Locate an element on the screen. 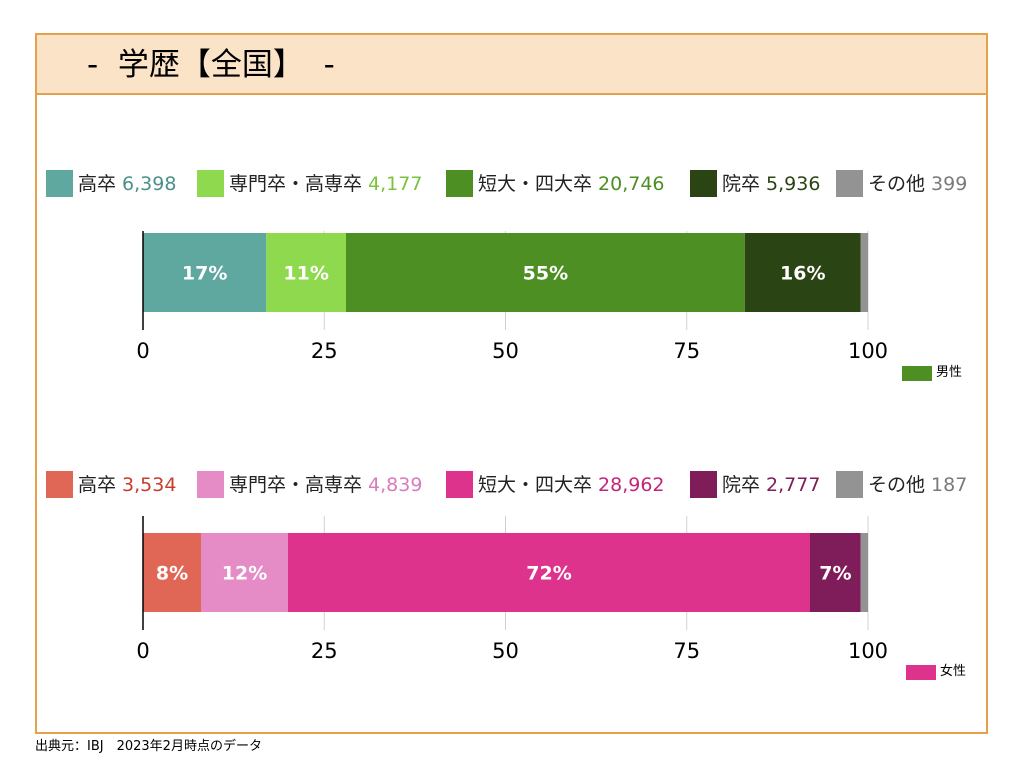 The width and height of the screenshot is (1024, 768). bar-data-label: 8% is located at coordinates (172, 574).